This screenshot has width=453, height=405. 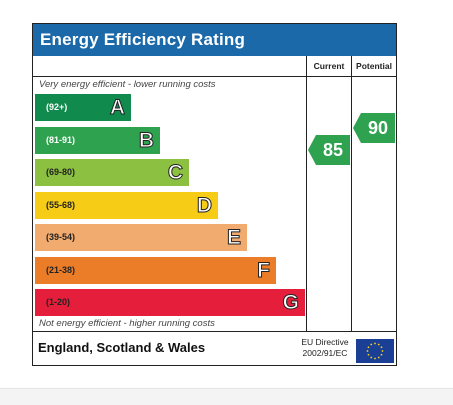 I want to click on band-b: (81-91) B, so click(x=97, y=140).